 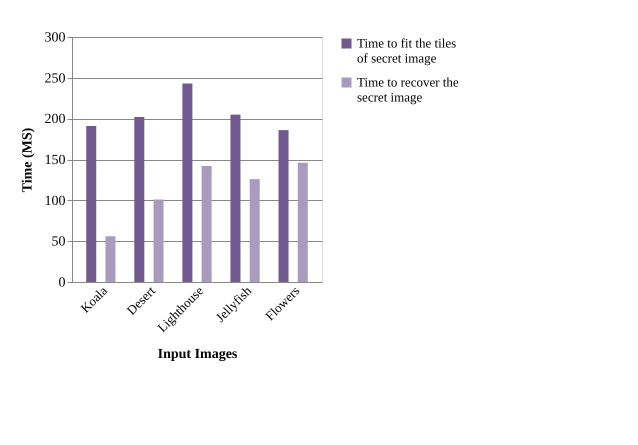 I want to click on y-axis-title: Time (MS), so click(x=28, y=159).